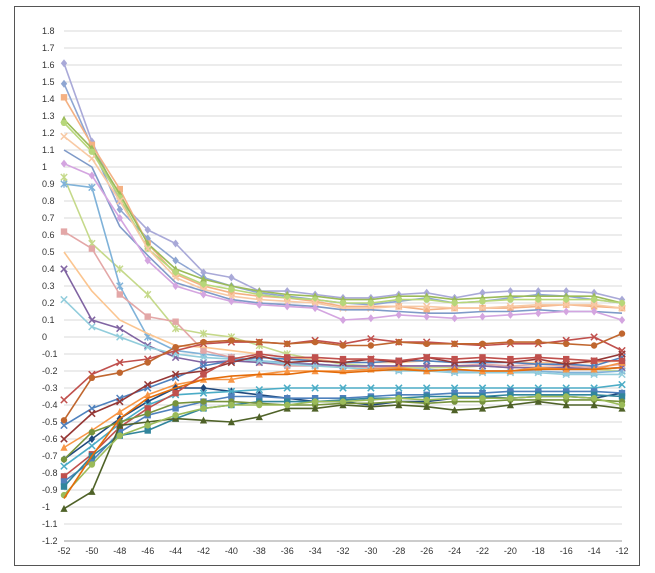  I want to click on x-tick-label: -38, so click(259, 551).